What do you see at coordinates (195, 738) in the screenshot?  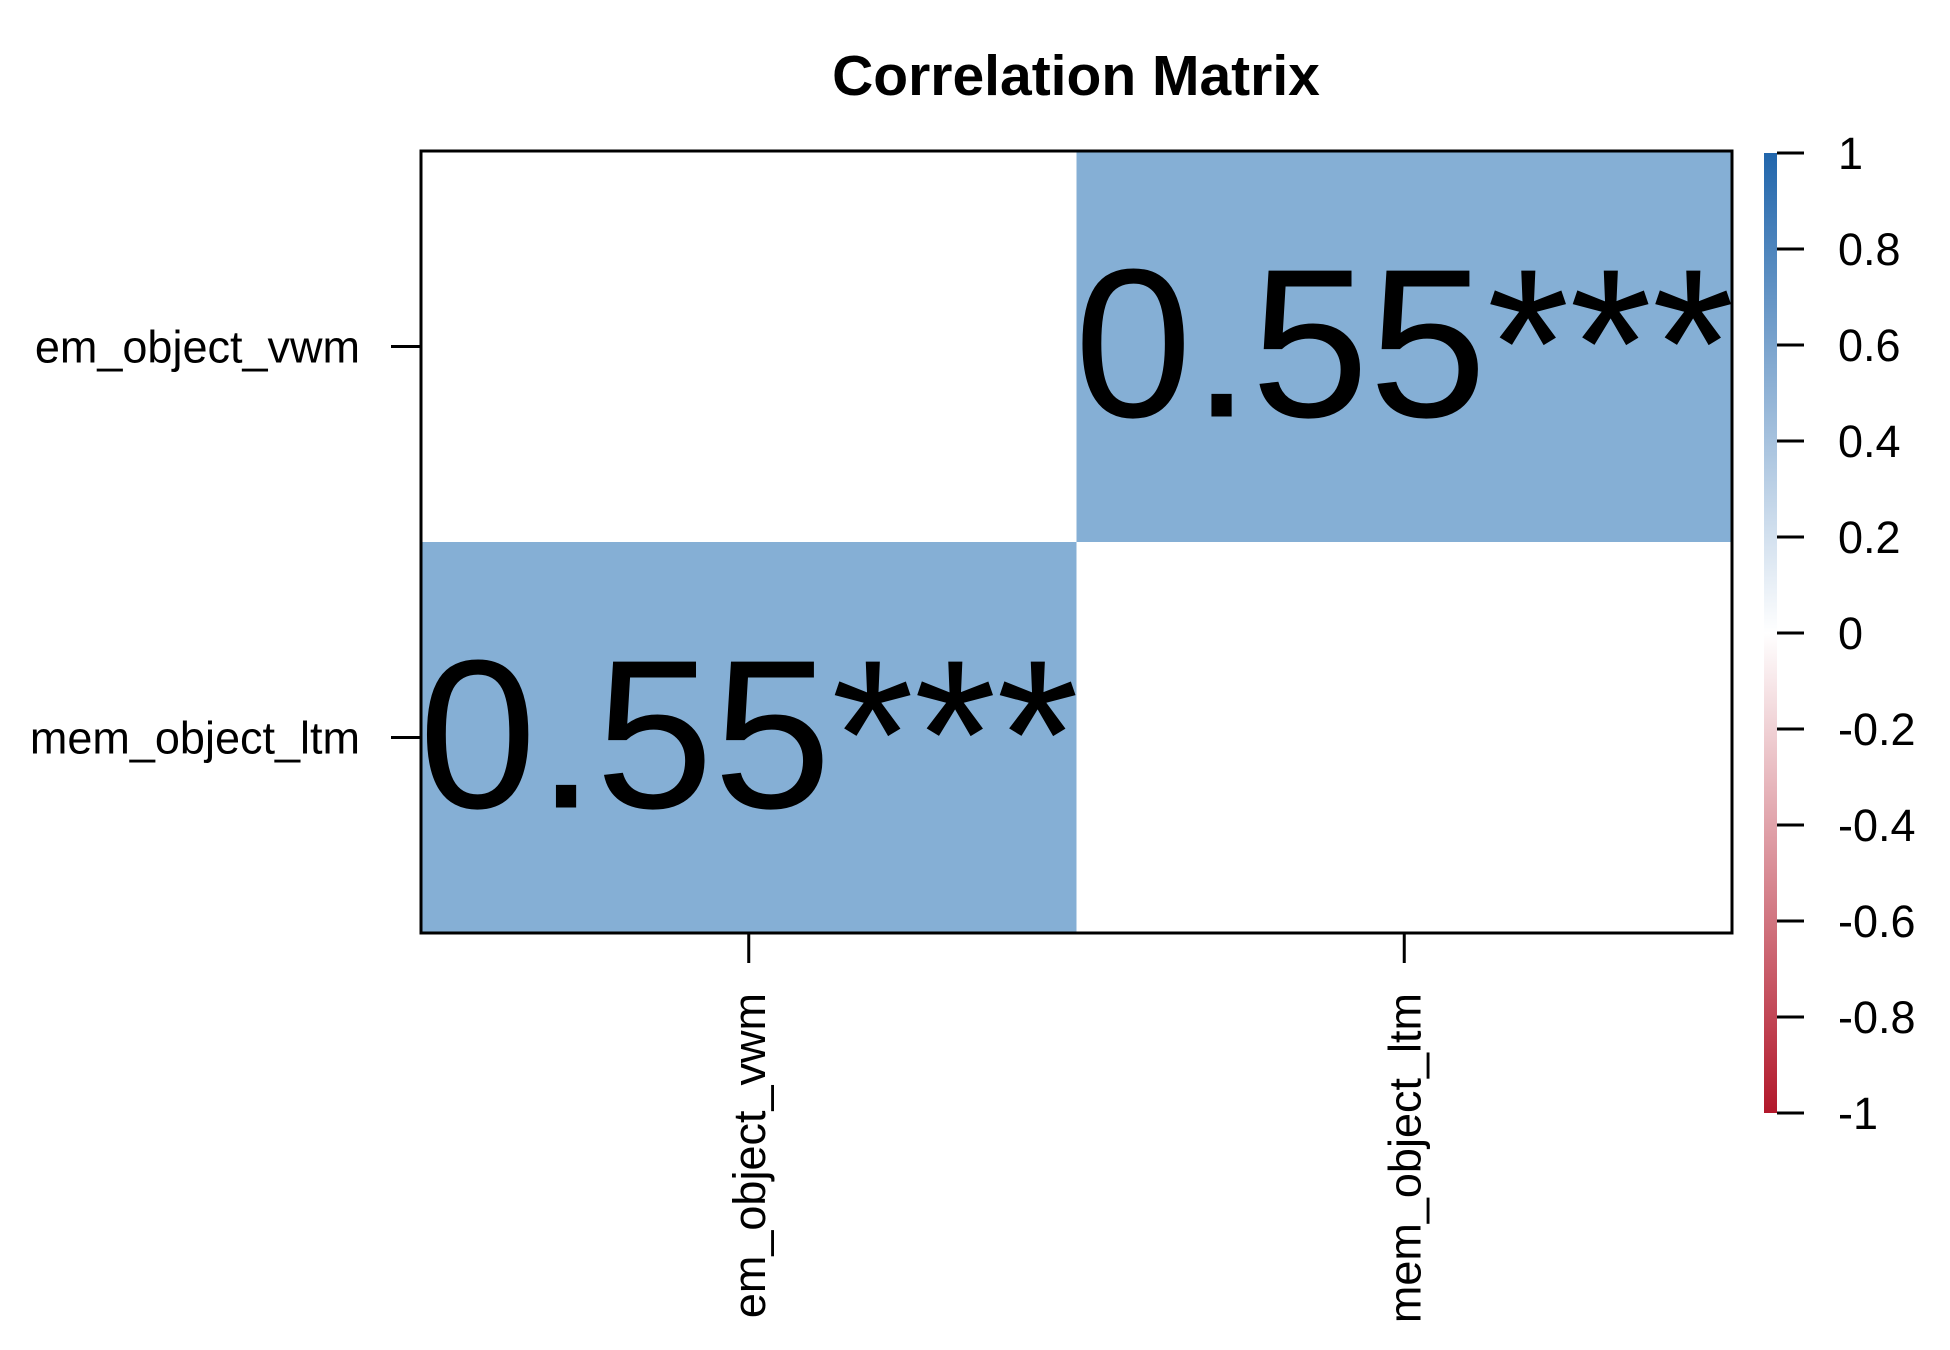 I see `row-tick-label: mem_object_ltm` at bounding box center [195, 738].